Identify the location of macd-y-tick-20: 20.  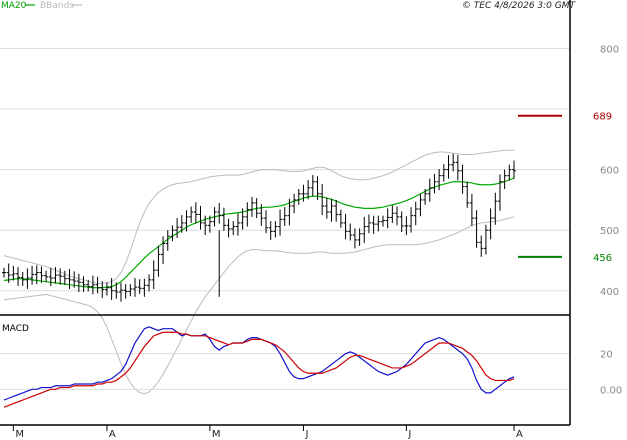
(606, 355).